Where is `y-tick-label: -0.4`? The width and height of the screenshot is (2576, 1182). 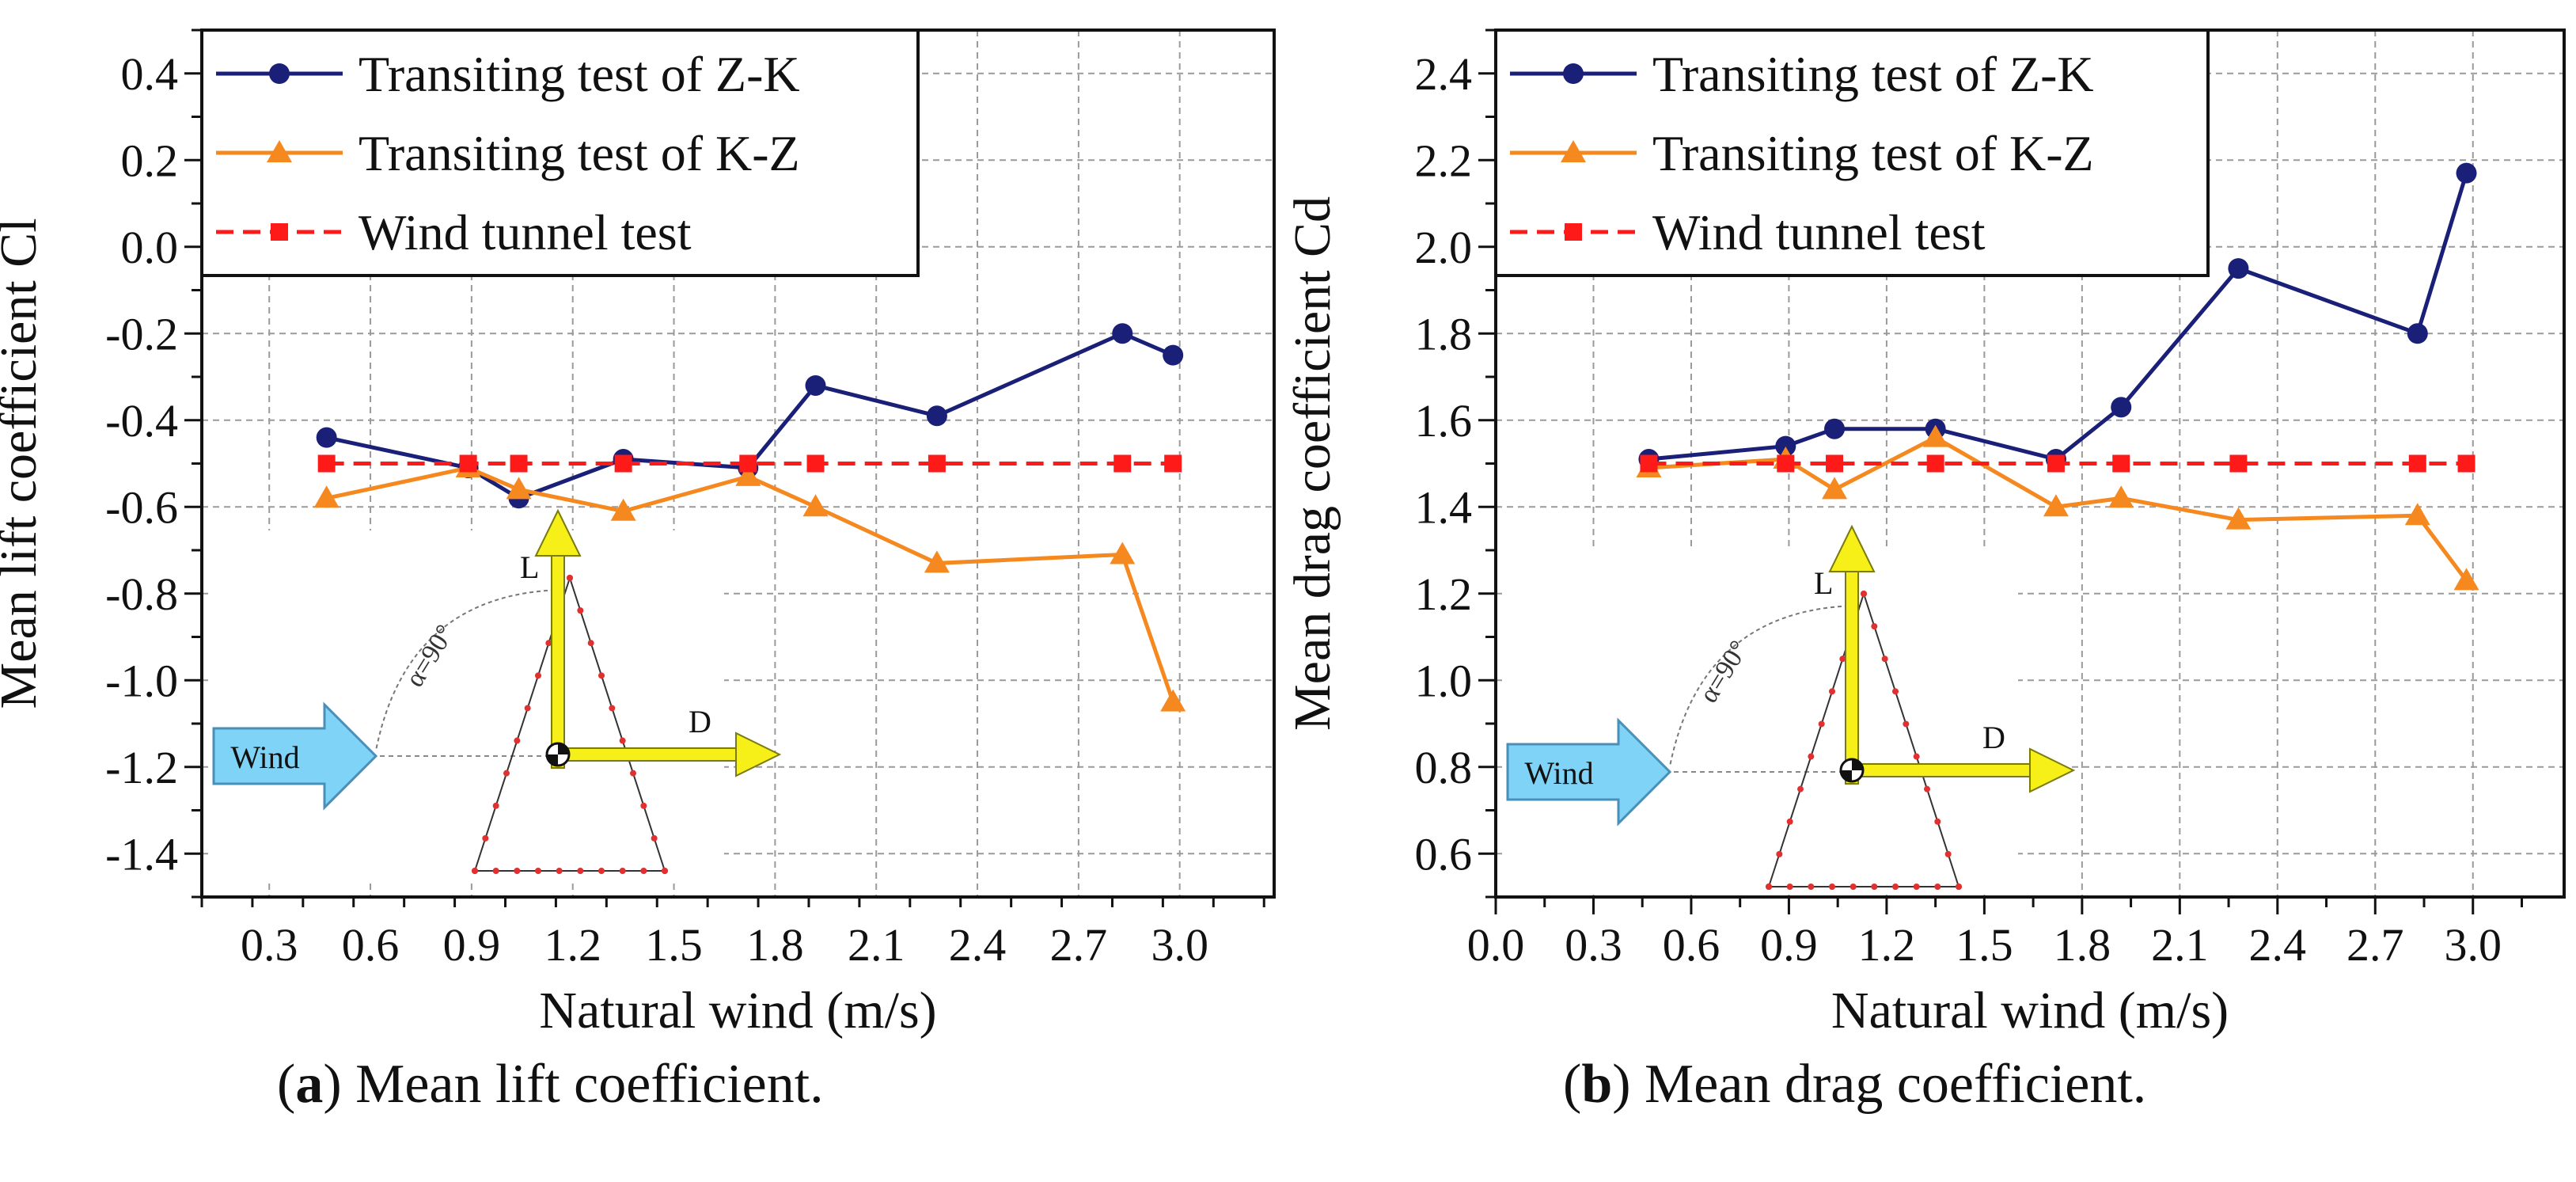
y-tick-label: -0.4 is located at coordinates (141, 421).